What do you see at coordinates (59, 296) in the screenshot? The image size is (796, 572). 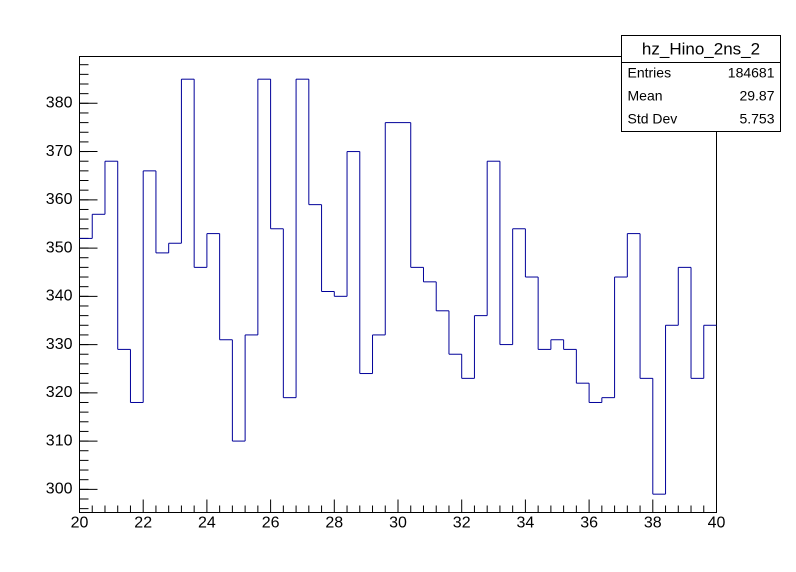 I see `y-tick-label: 340` at bounding box center [59, 296].